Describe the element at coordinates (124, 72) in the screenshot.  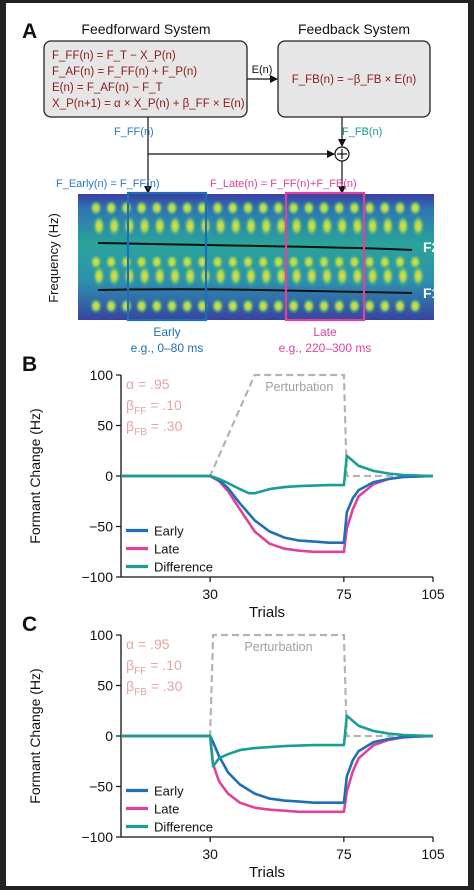
I see `ff-eq2: F_AF(n) = F_FF(n) + F_P(n)` at that location.